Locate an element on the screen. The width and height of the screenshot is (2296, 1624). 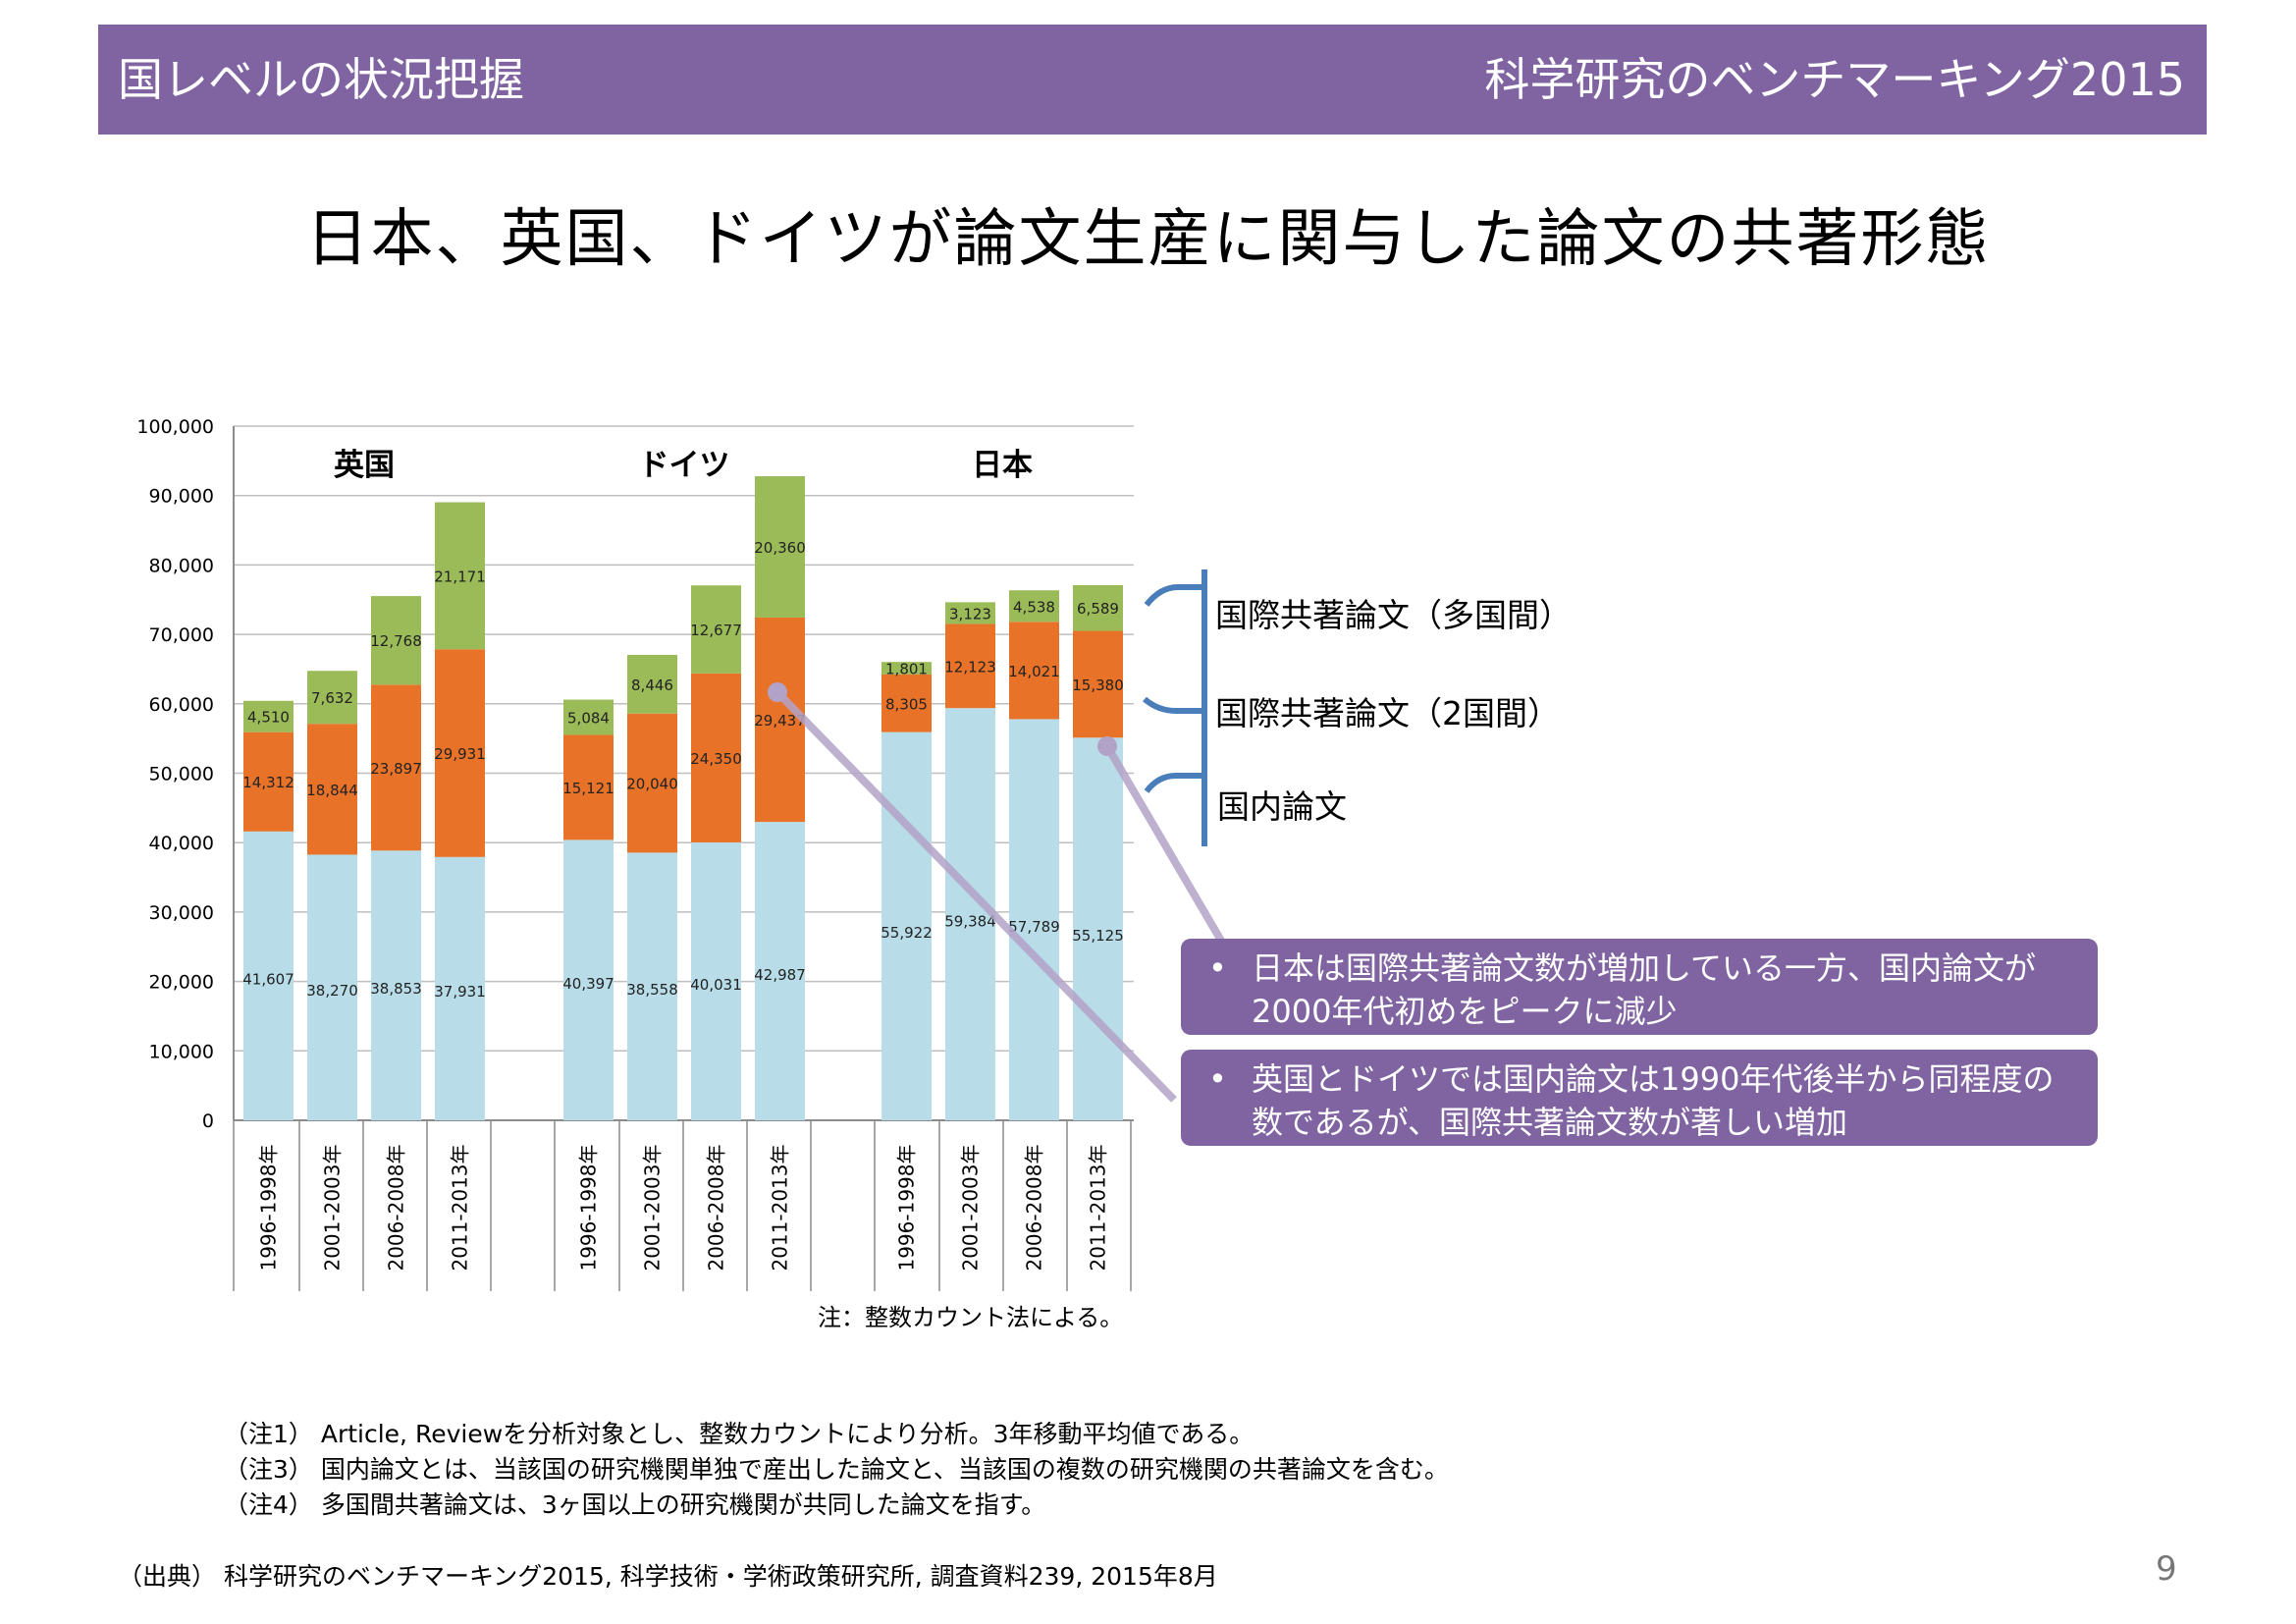
group-label-2: 日本 is located at coordinates (1003, 465).